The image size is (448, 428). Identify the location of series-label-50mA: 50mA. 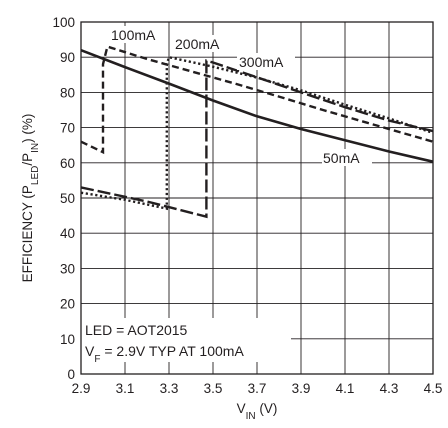
(341, 158).